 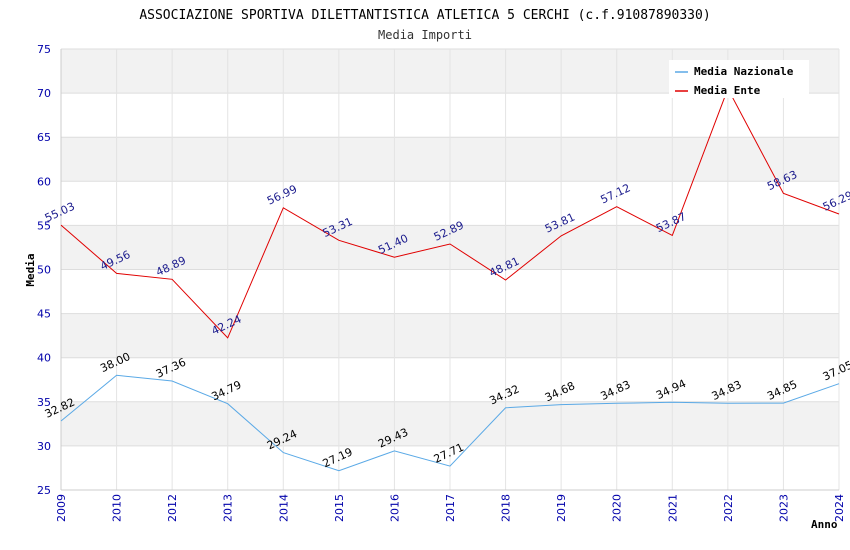 What do you see at coordinates (44, 137) in the screenshot?
I see `y-tick-label: 65` at bounding box center [44, 137].